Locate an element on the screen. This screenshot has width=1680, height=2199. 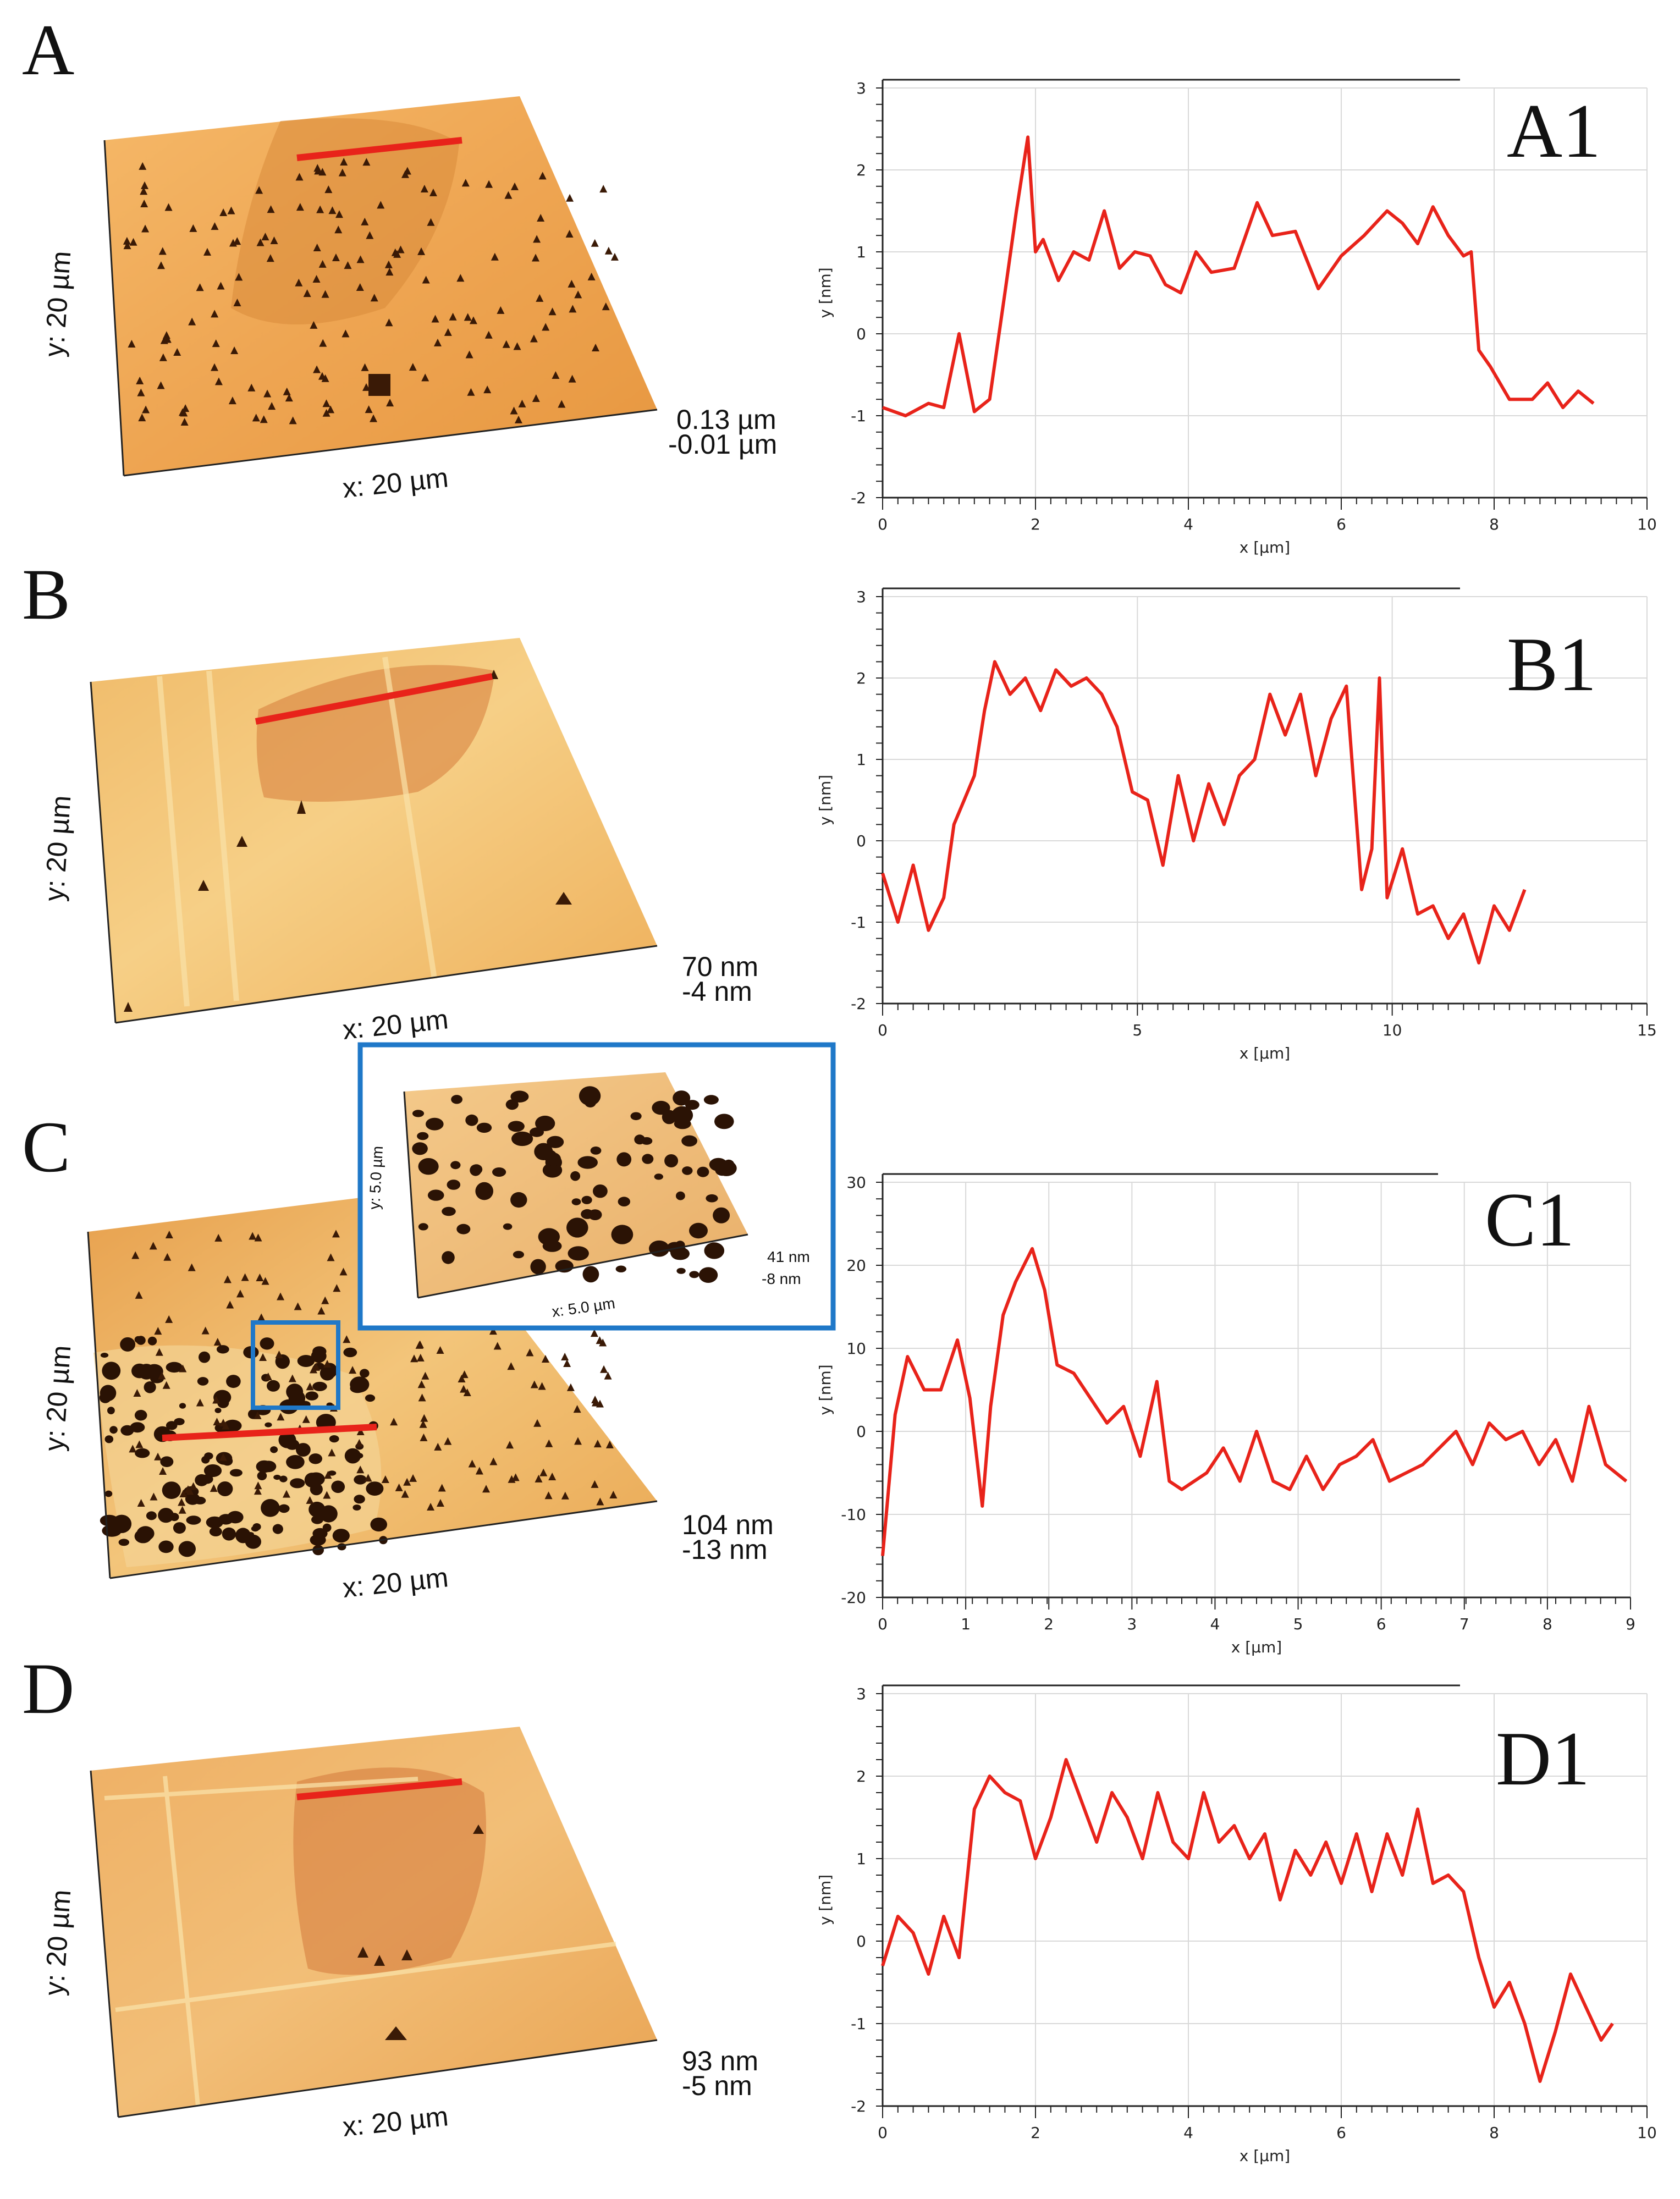
inset-marker-box is located at coordinates (295, 1365).